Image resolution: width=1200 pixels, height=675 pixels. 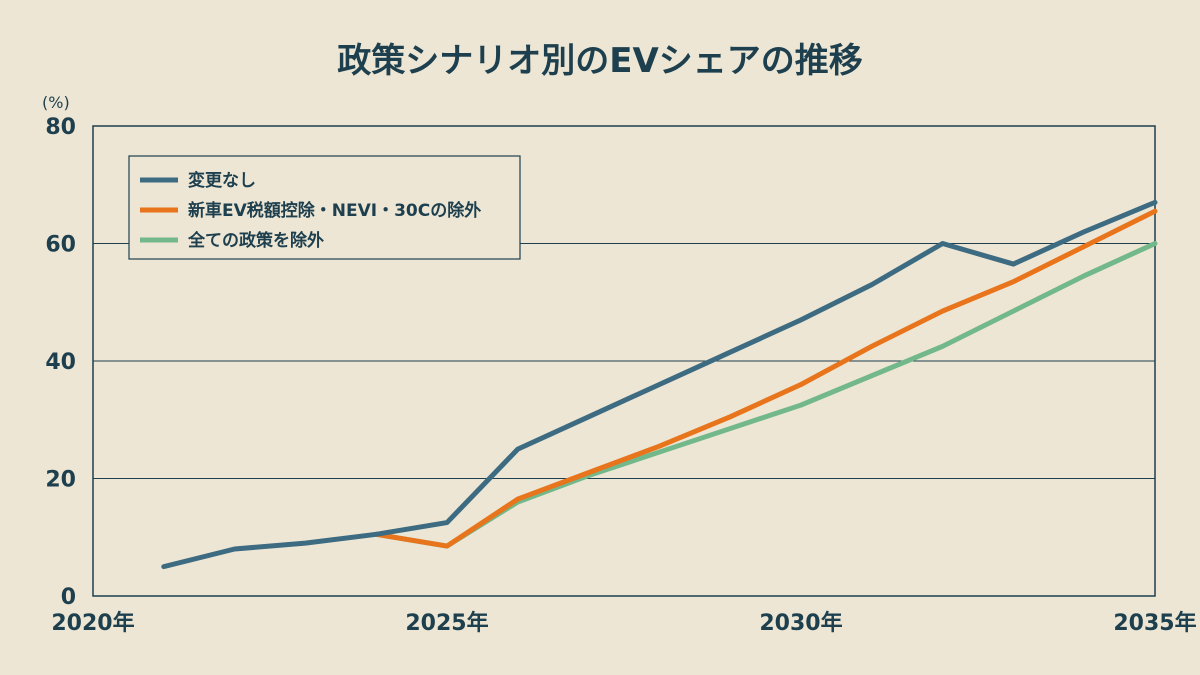 I want to click on legend-box, so click(x=324, y=207).